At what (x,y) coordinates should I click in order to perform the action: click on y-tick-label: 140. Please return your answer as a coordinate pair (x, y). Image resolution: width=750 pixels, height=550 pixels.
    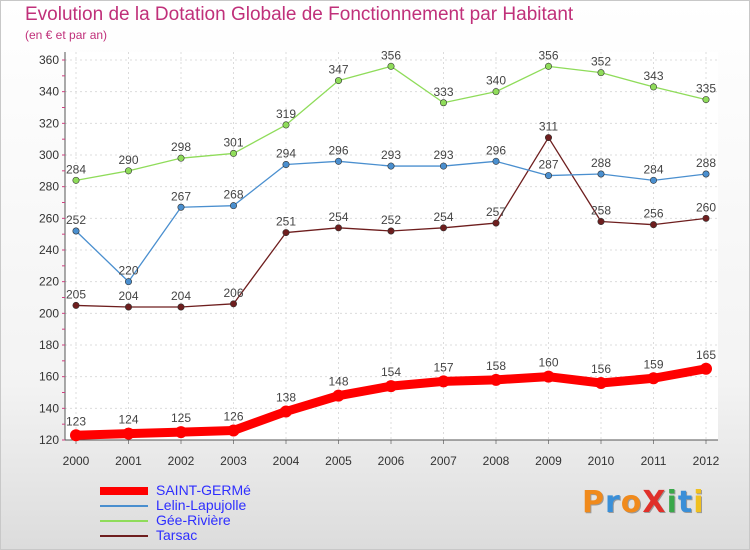
    Looking at the image, I should click on (49, 408).